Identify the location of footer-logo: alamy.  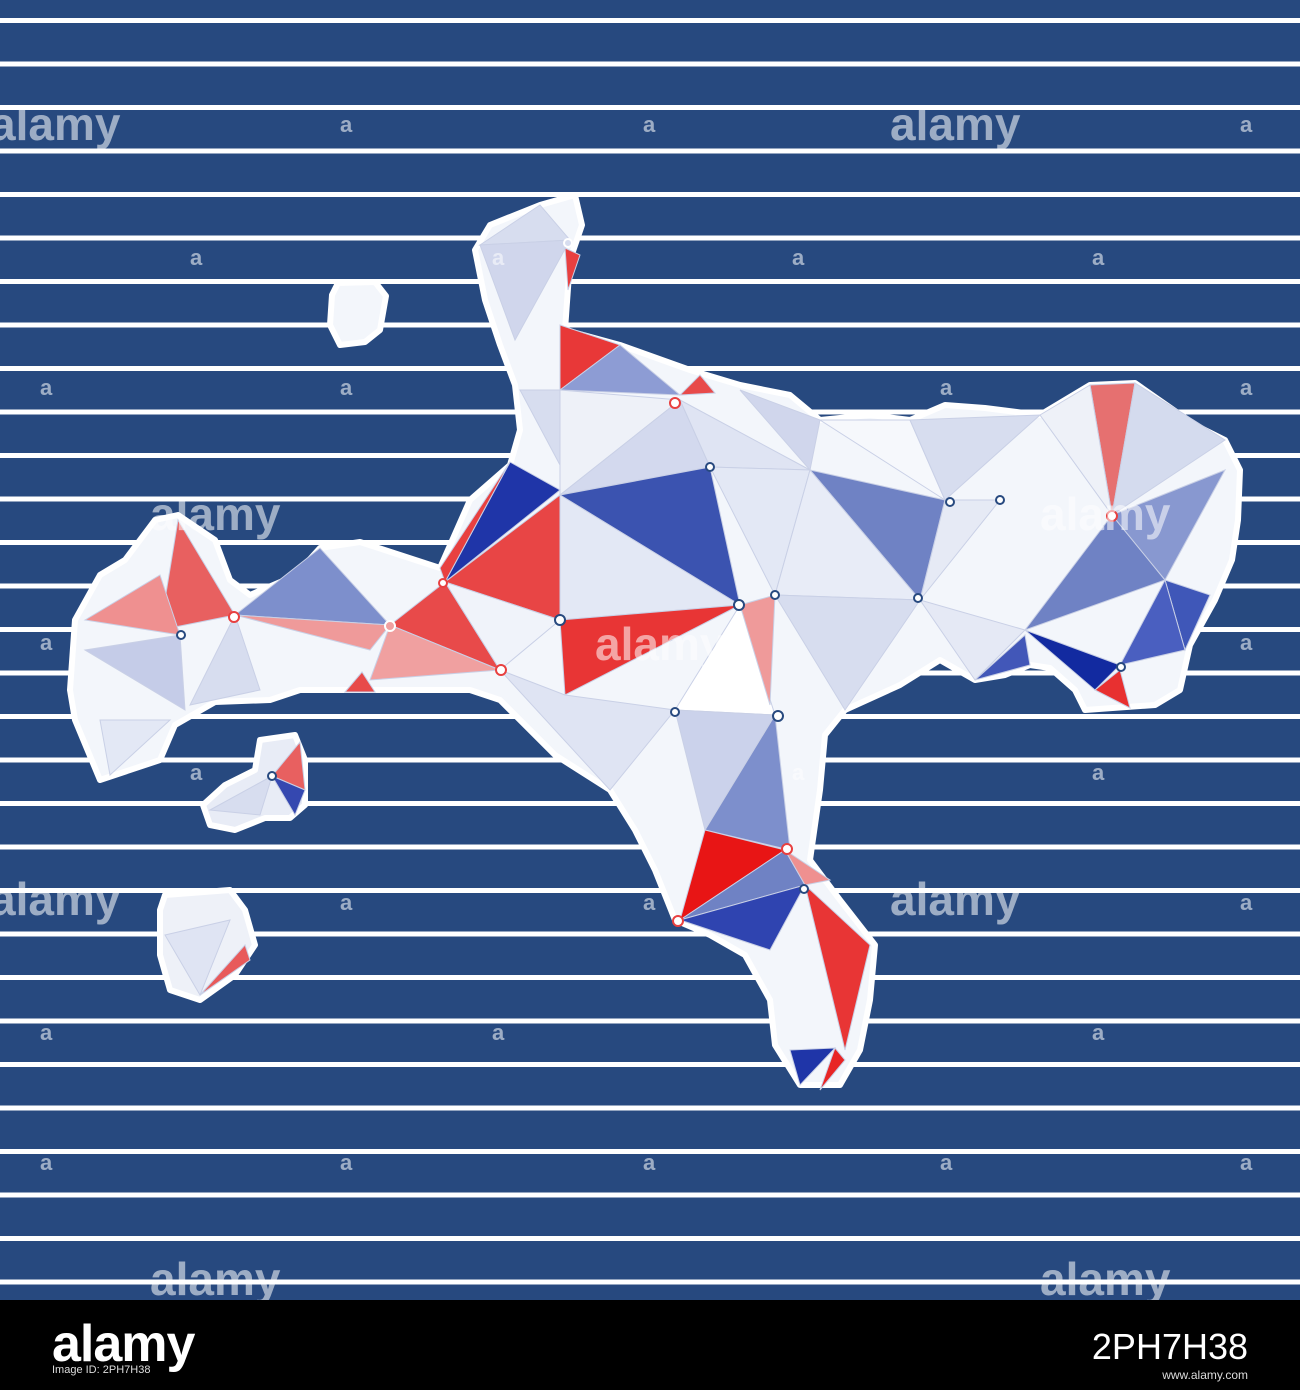
(123, 1344).